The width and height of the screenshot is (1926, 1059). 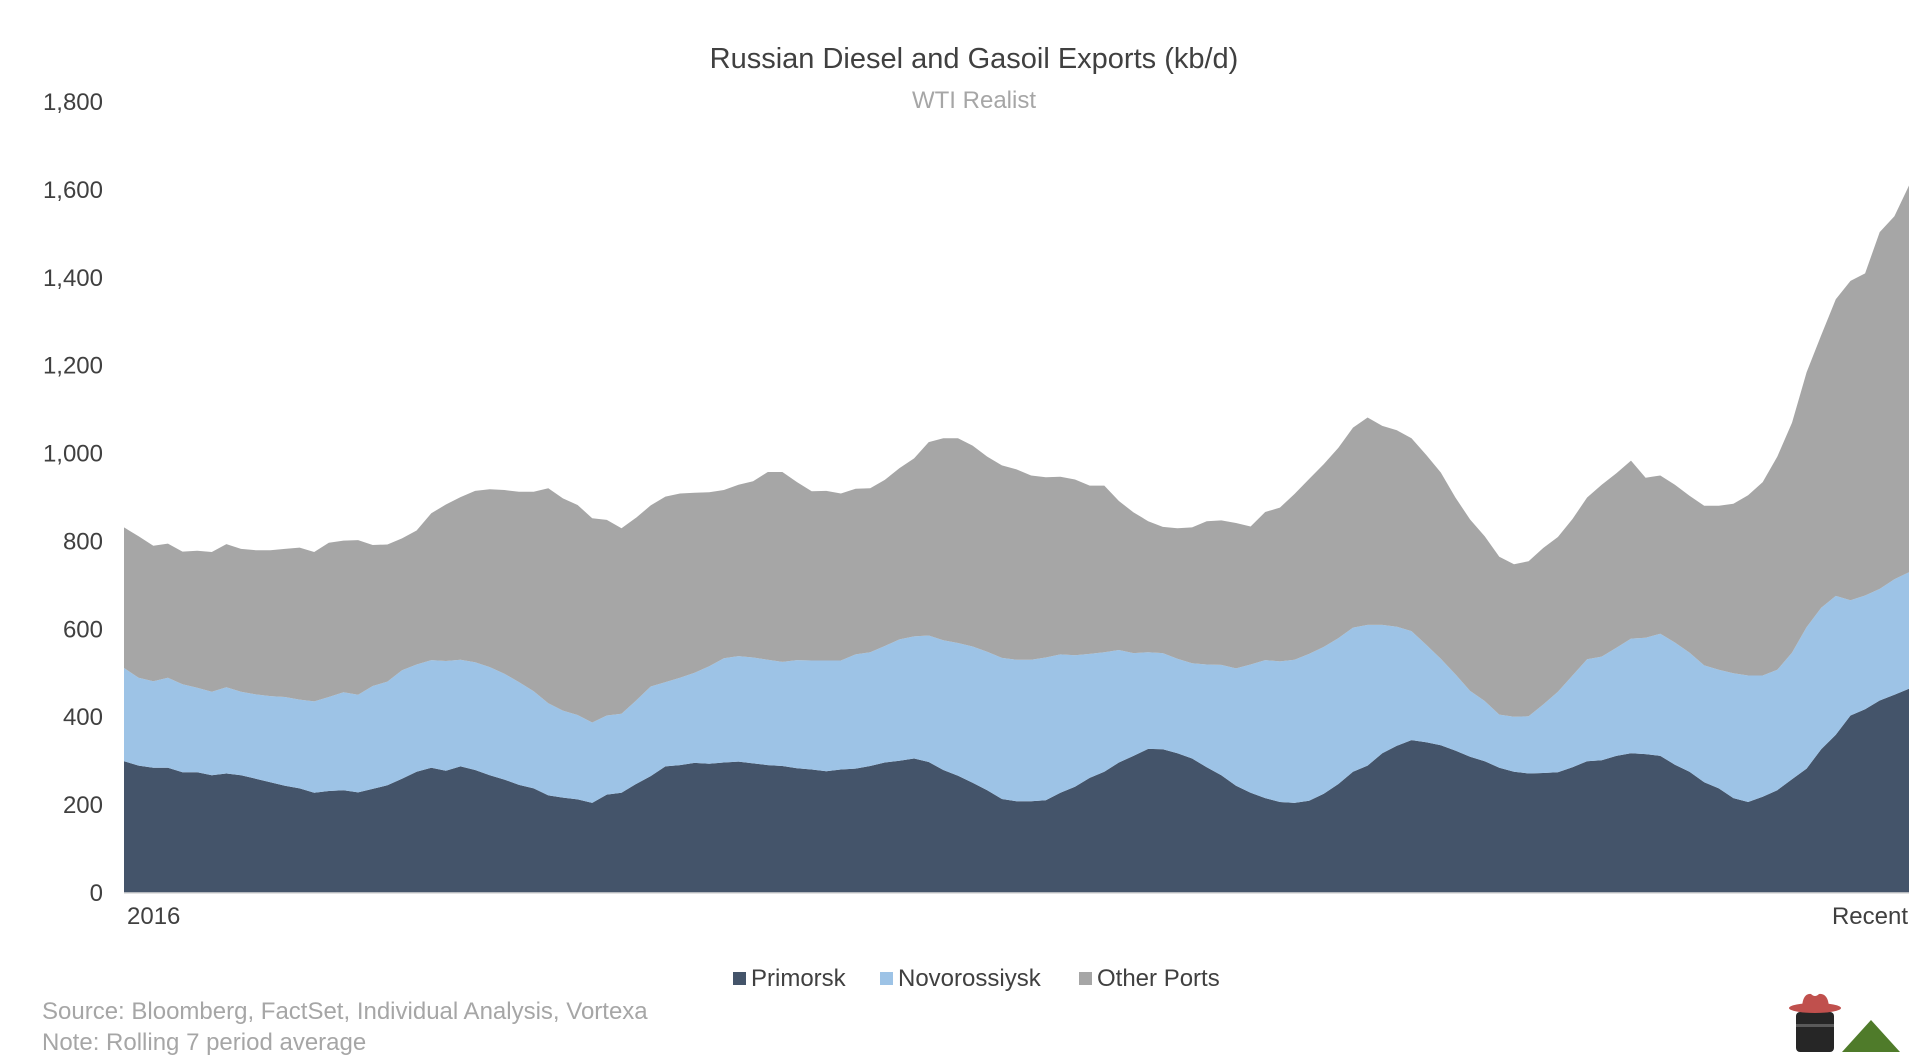 What do you see at coordinates (73, 366) in the screenshot?
I see `y-tick-label: 1,200` at bounding box center [73, 366].